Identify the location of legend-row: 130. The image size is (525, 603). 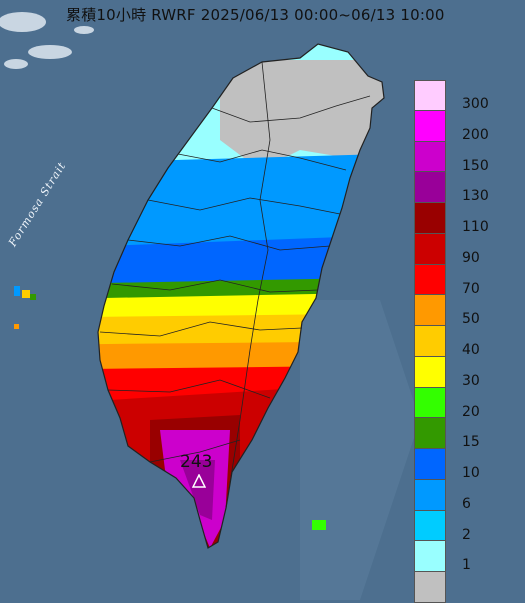
(457, 188).